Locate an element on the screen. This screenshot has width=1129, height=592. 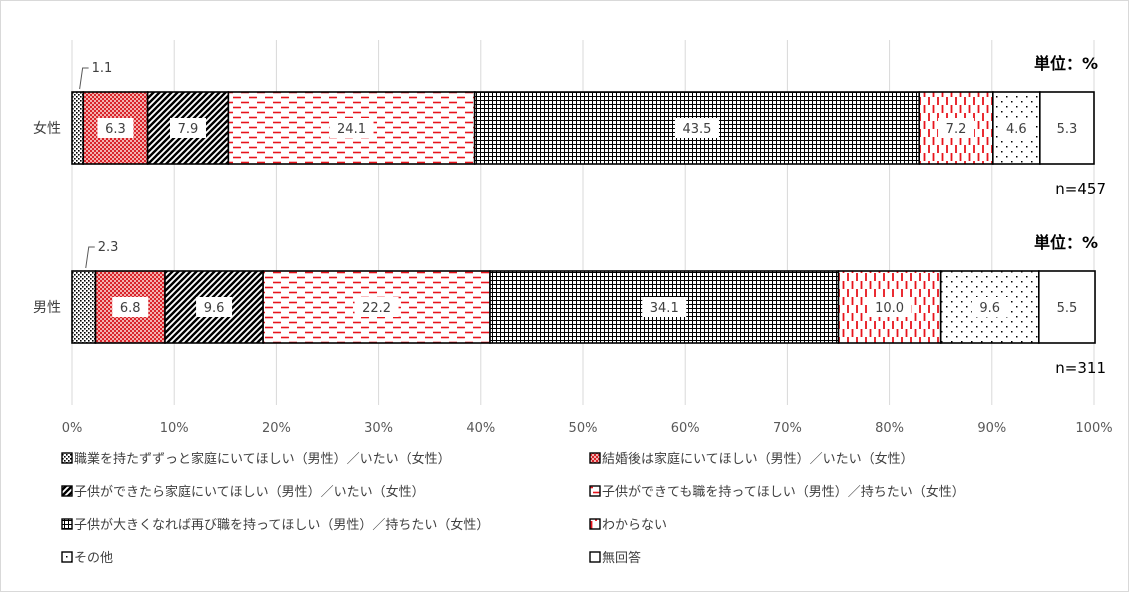
x-tick-label: 40% is located at coordinates (480, 428).